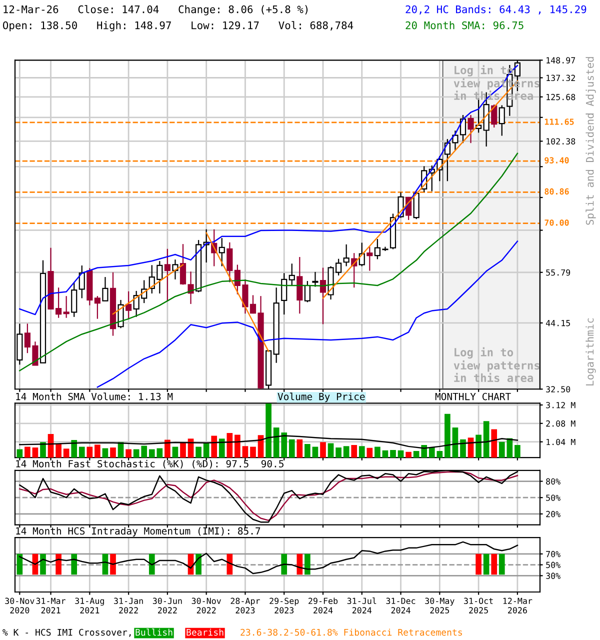 This screenshot has width=600, height=640. I want to click on y-tick-label: 137.32, so click(560, 78).